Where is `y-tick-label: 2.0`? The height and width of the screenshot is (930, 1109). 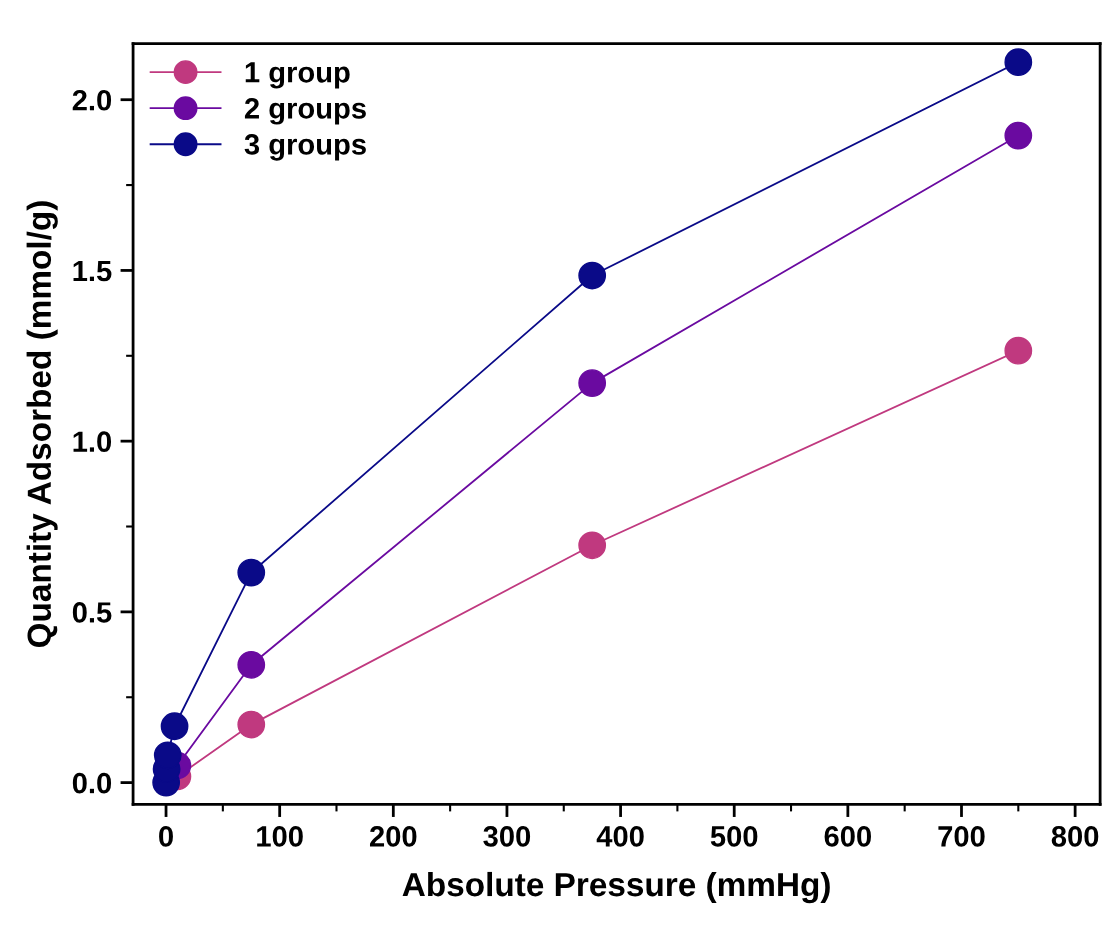
y-tick-label: 2.0 is located at coordinates (92, 100).